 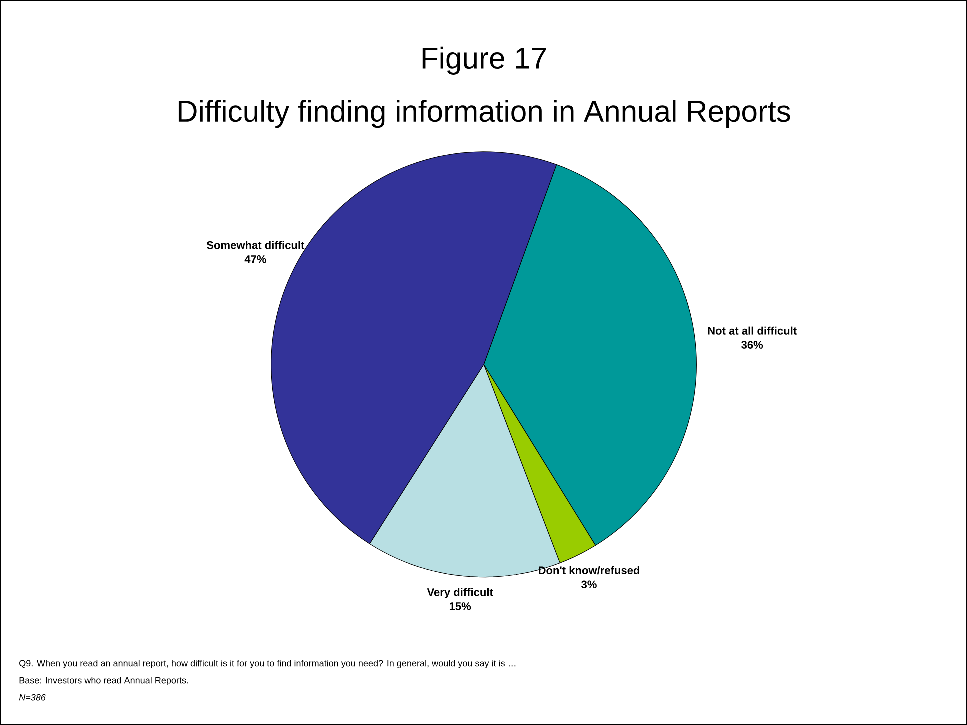 I want to click on slice-label: Not at all difficult, so click(x=752, y=330).